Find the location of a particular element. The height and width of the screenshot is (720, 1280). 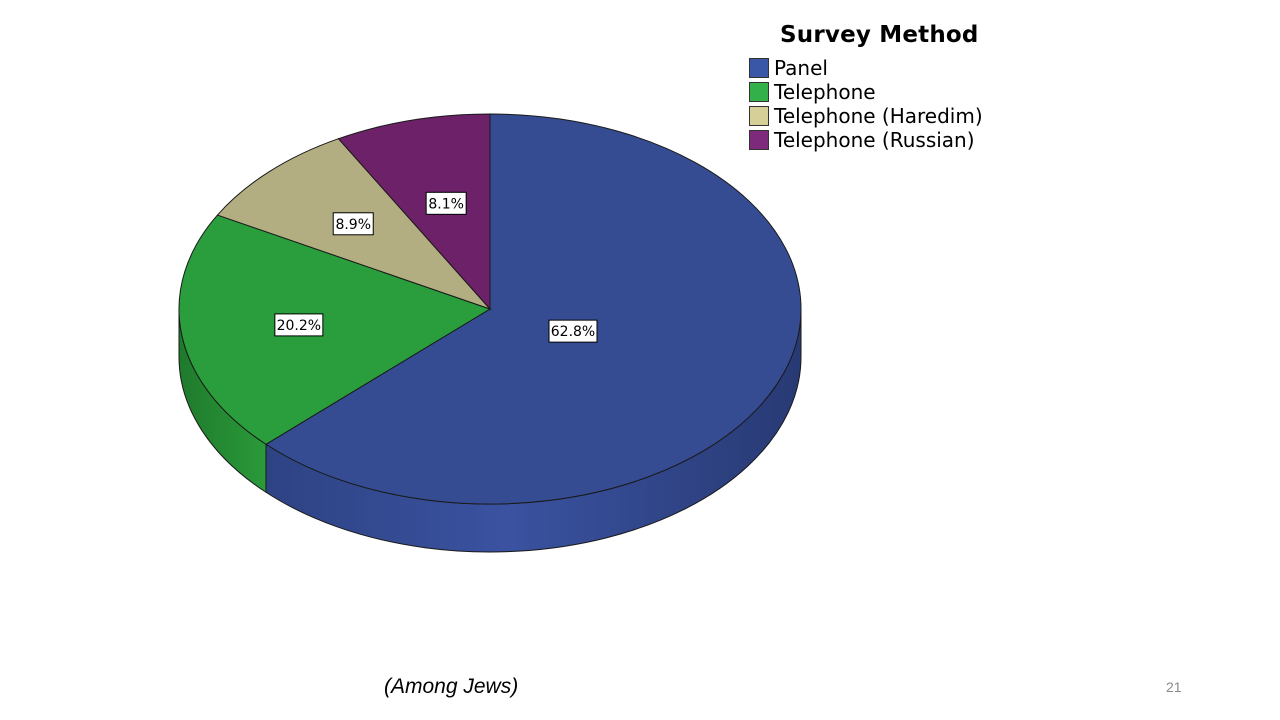

data-label-telephone-haredim: 8.9% is located at coordinates (353, 224).